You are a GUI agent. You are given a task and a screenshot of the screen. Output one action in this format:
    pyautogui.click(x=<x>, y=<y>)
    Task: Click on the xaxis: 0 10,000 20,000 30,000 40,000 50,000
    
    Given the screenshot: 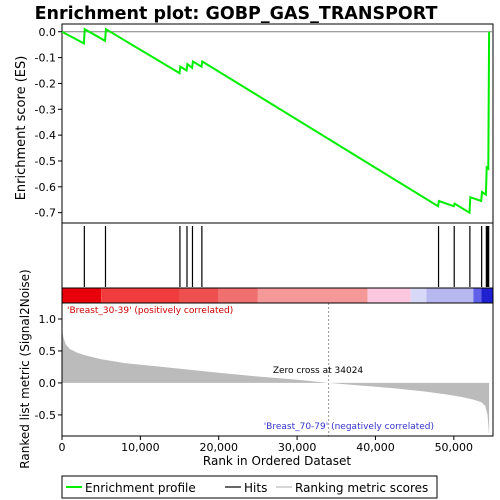 What is the action you would take?
    pyautogui.click(x=266, y=445)
    